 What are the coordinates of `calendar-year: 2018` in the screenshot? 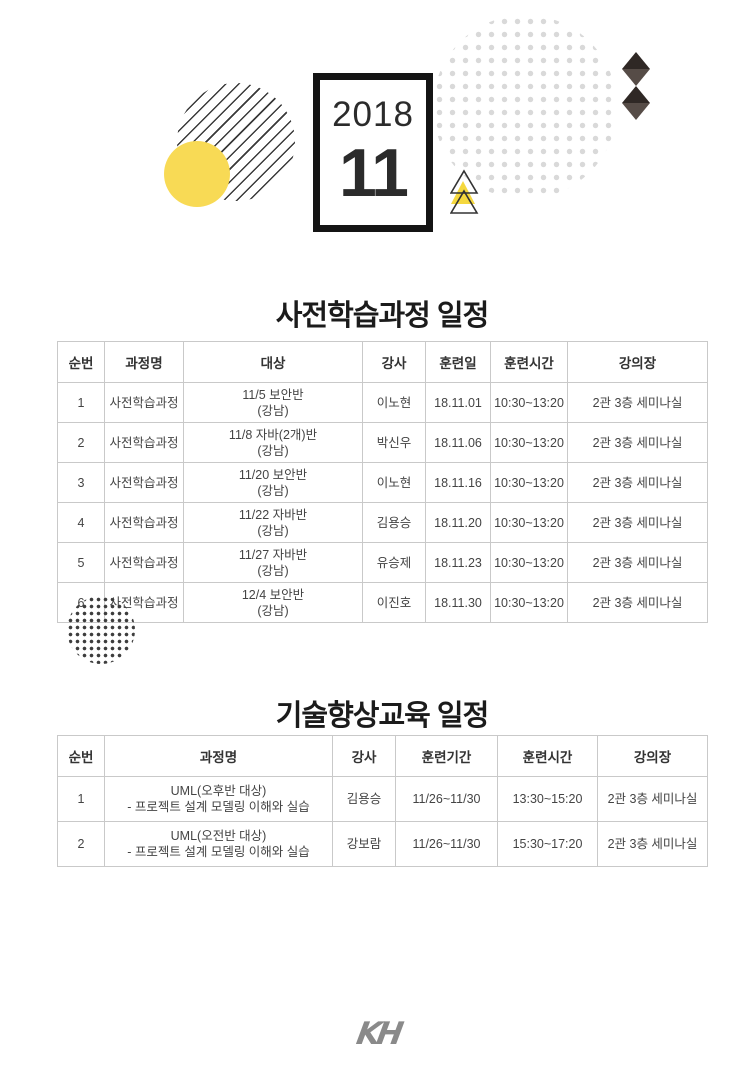 It's located at (373, 114).